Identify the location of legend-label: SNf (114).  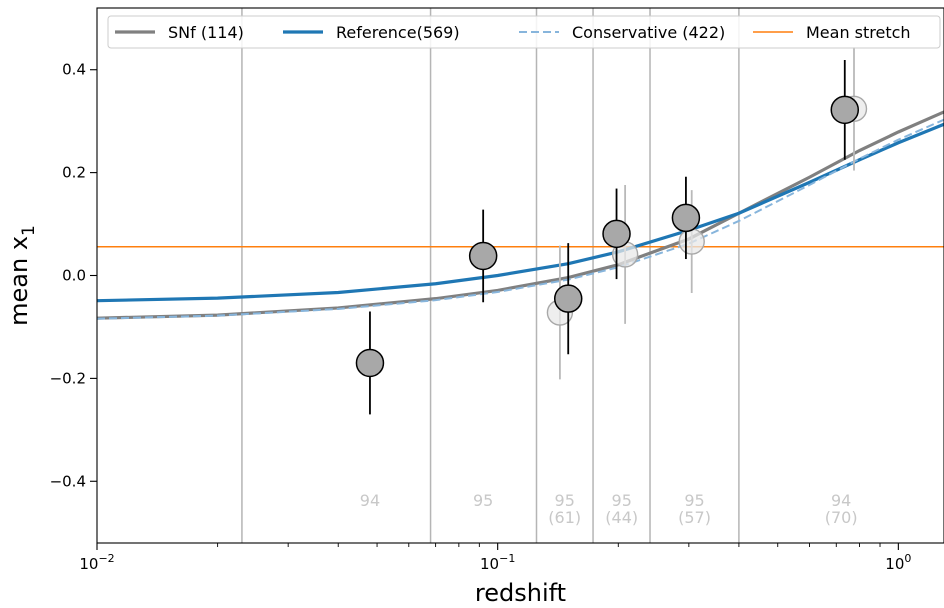
(206, 32).